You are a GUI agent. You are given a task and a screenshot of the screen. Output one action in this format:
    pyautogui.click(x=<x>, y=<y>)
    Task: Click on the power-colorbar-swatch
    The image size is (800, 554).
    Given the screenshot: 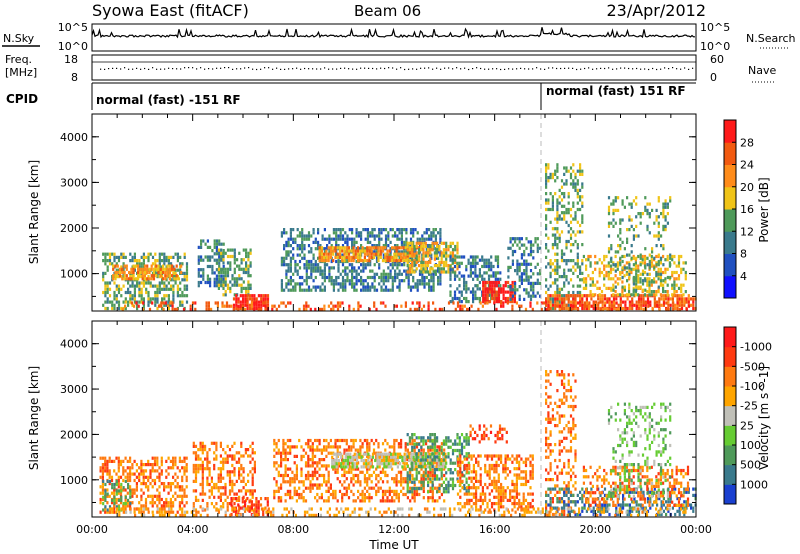 What is the action you would take?
    pyautogui.click(x=730, y=287)
    